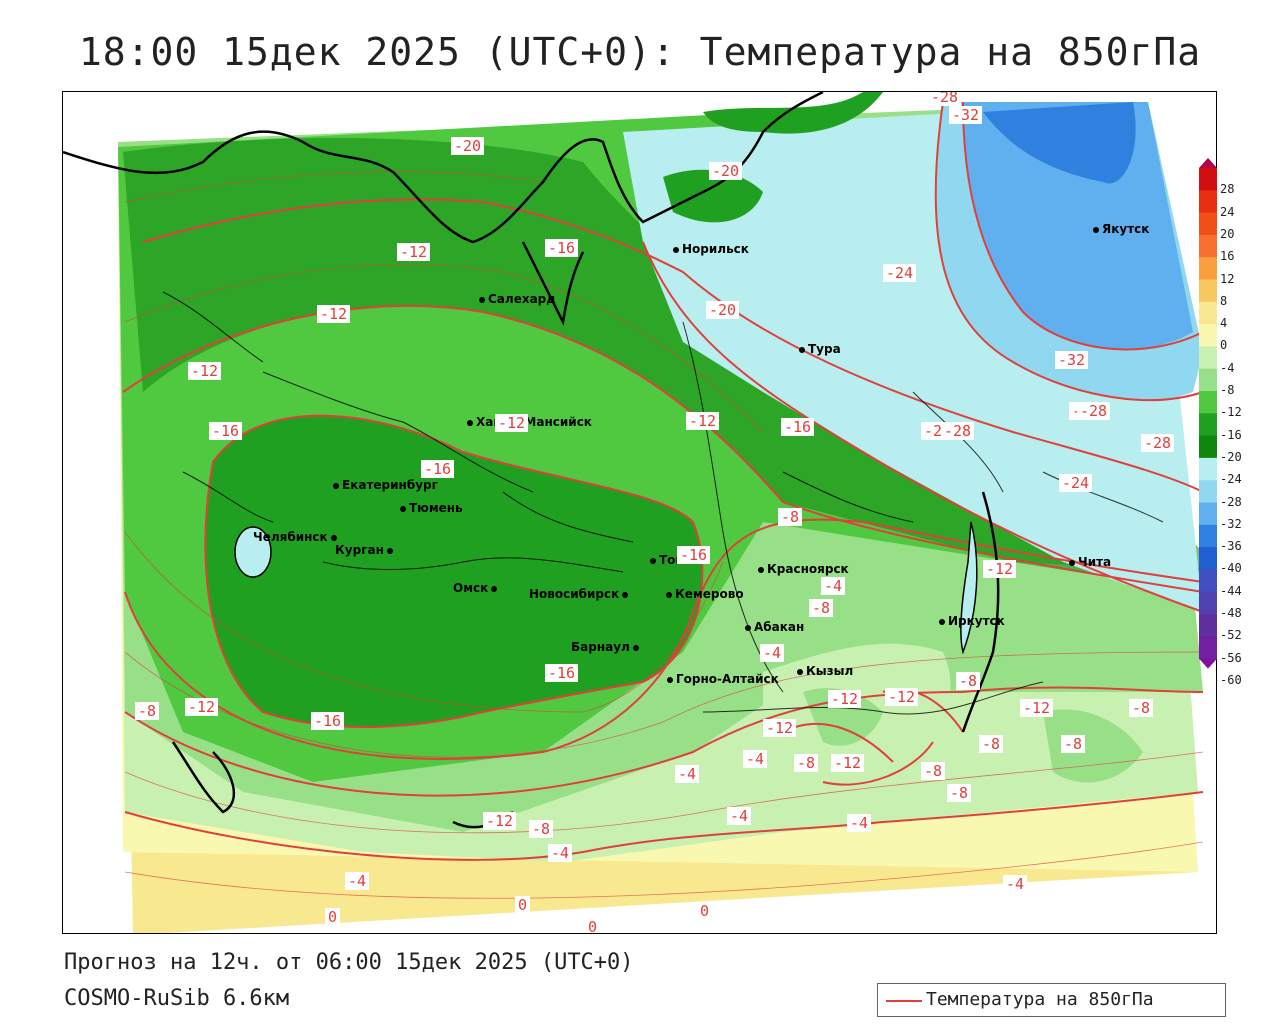  I want to click on colorbar-tick-label: 4, so click(1224, 323).